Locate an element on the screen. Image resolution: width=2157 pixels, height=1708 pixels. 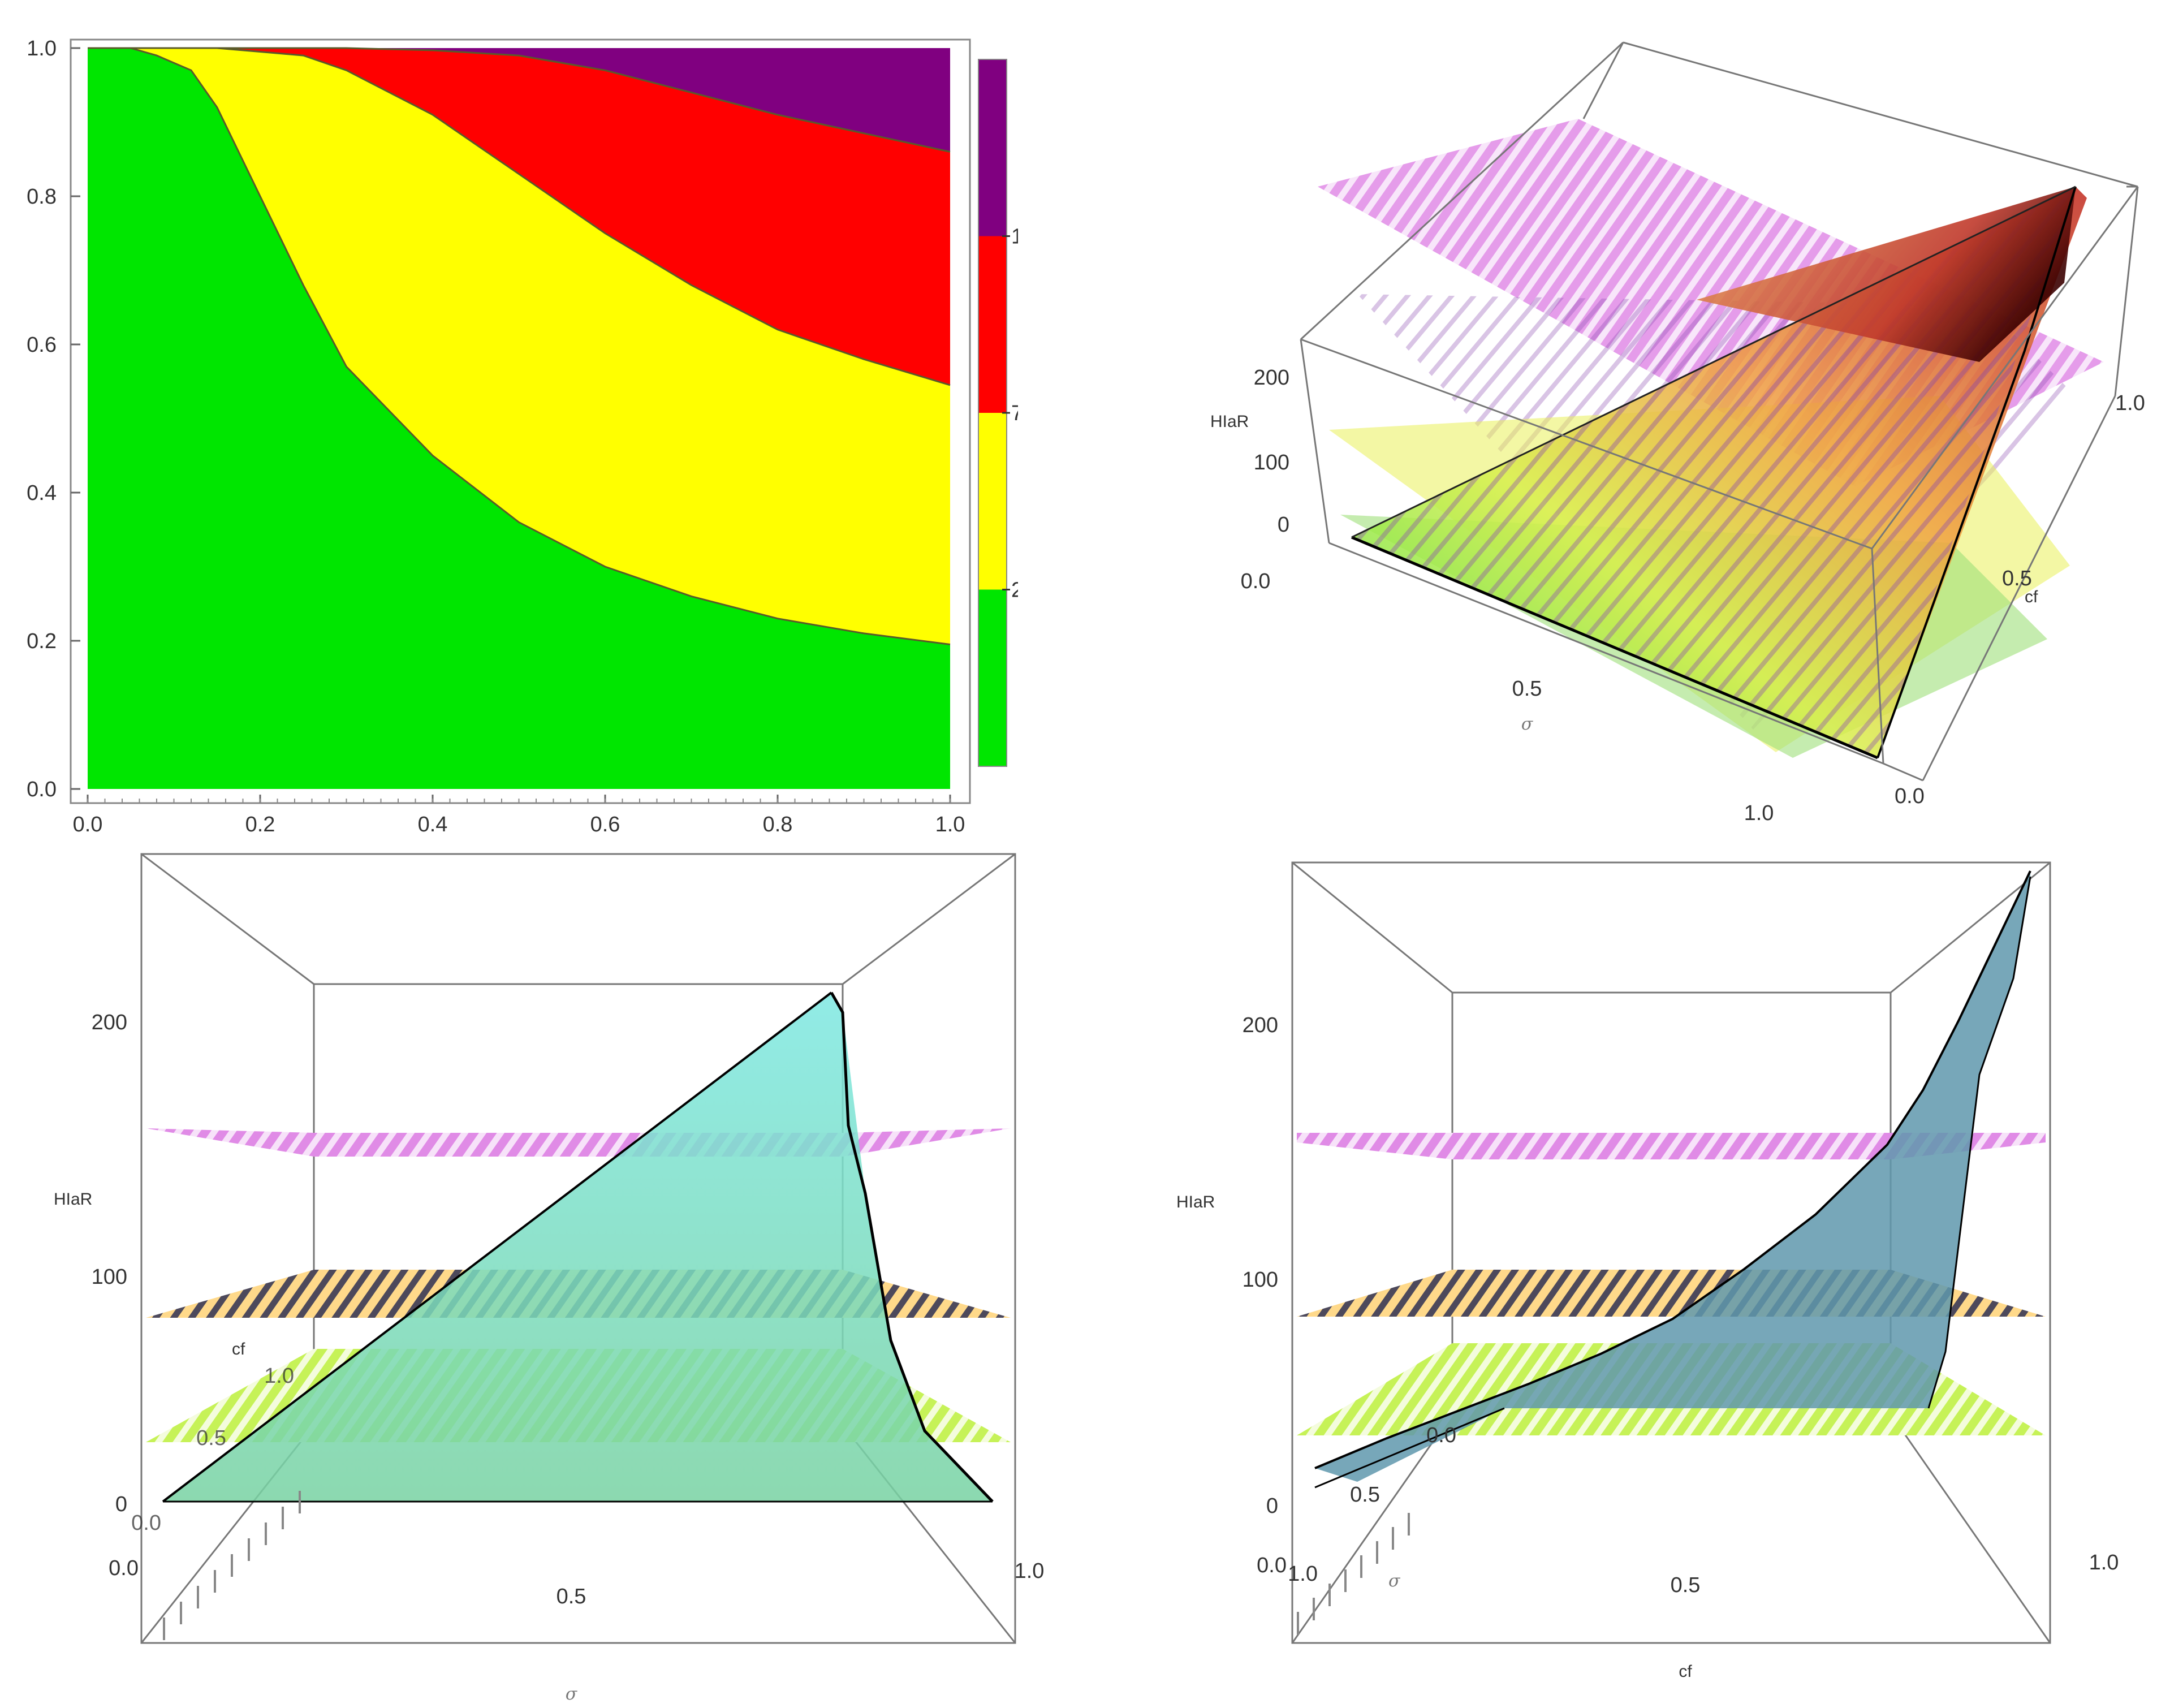
y-tick-label: 0.0 is located at coordinates (42, 789).